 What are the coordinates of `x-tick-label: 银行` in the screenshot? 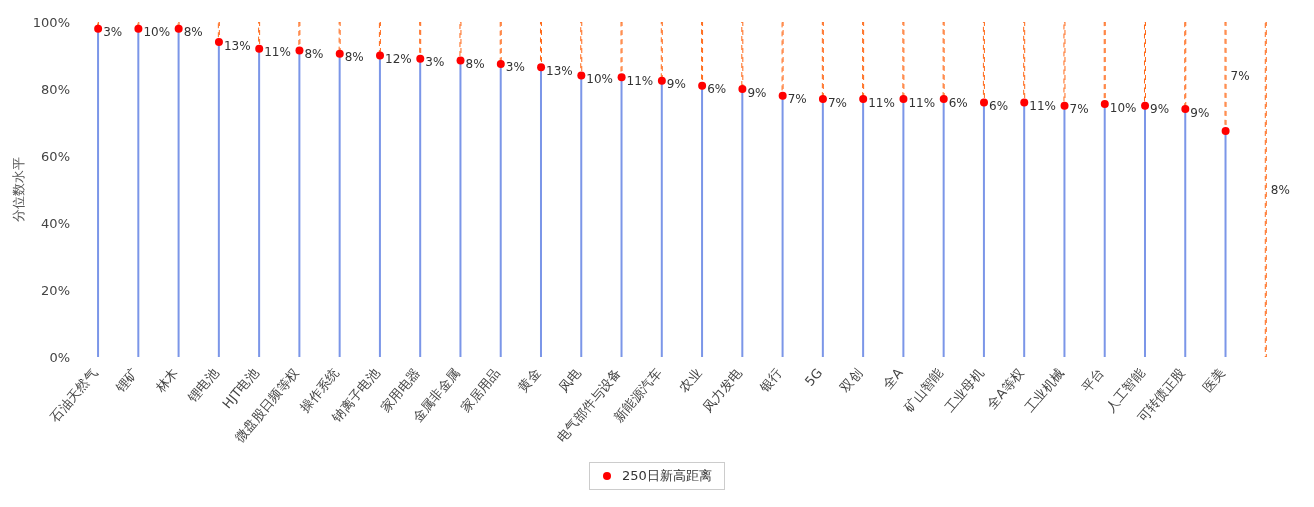 It's located at (770, 380).